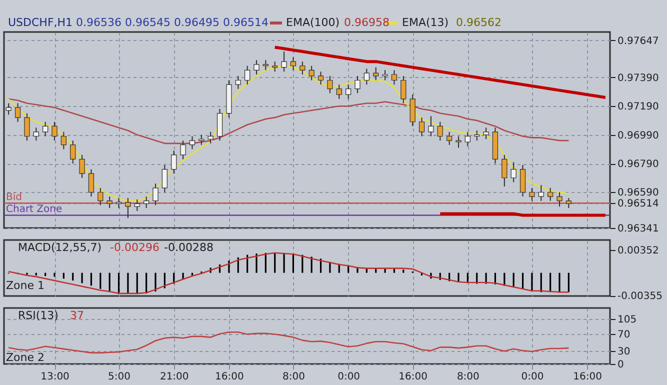 Image resolution: width=670 pixels, height=385 pixels. I want to click on ref-line-label: Bid, so click(14, 198).